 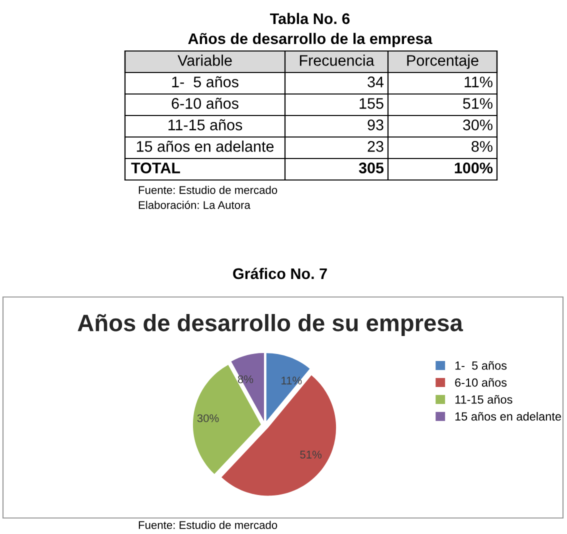 What do you see at coordinates (481, 382) in the screenshot?
I see `legend-label: 6-10 años` at bounding box center [481, 382].